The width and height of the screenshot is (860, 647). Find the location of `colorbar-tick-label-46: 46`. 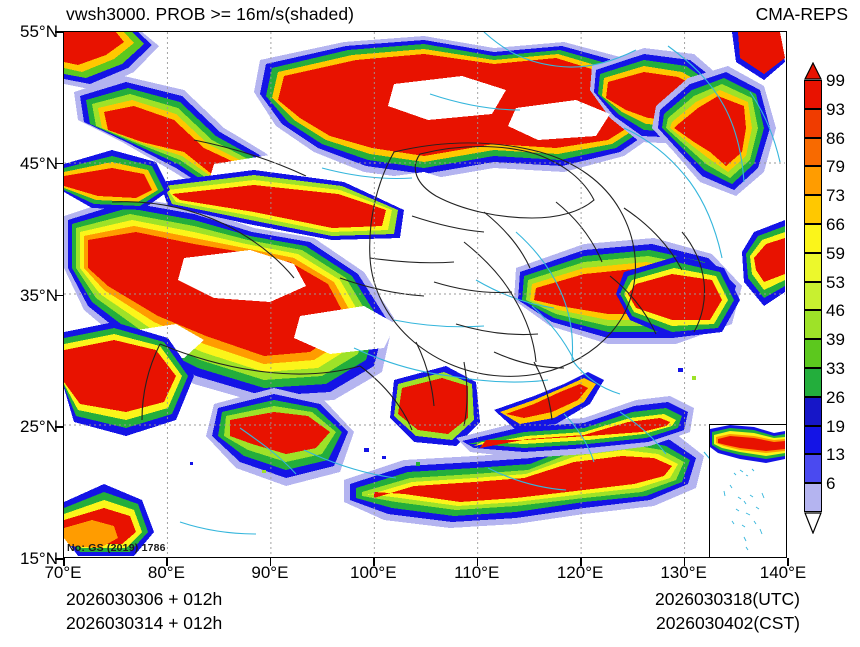

colorbar-tick-label-46: 46 is located at coordinates (835, 311).